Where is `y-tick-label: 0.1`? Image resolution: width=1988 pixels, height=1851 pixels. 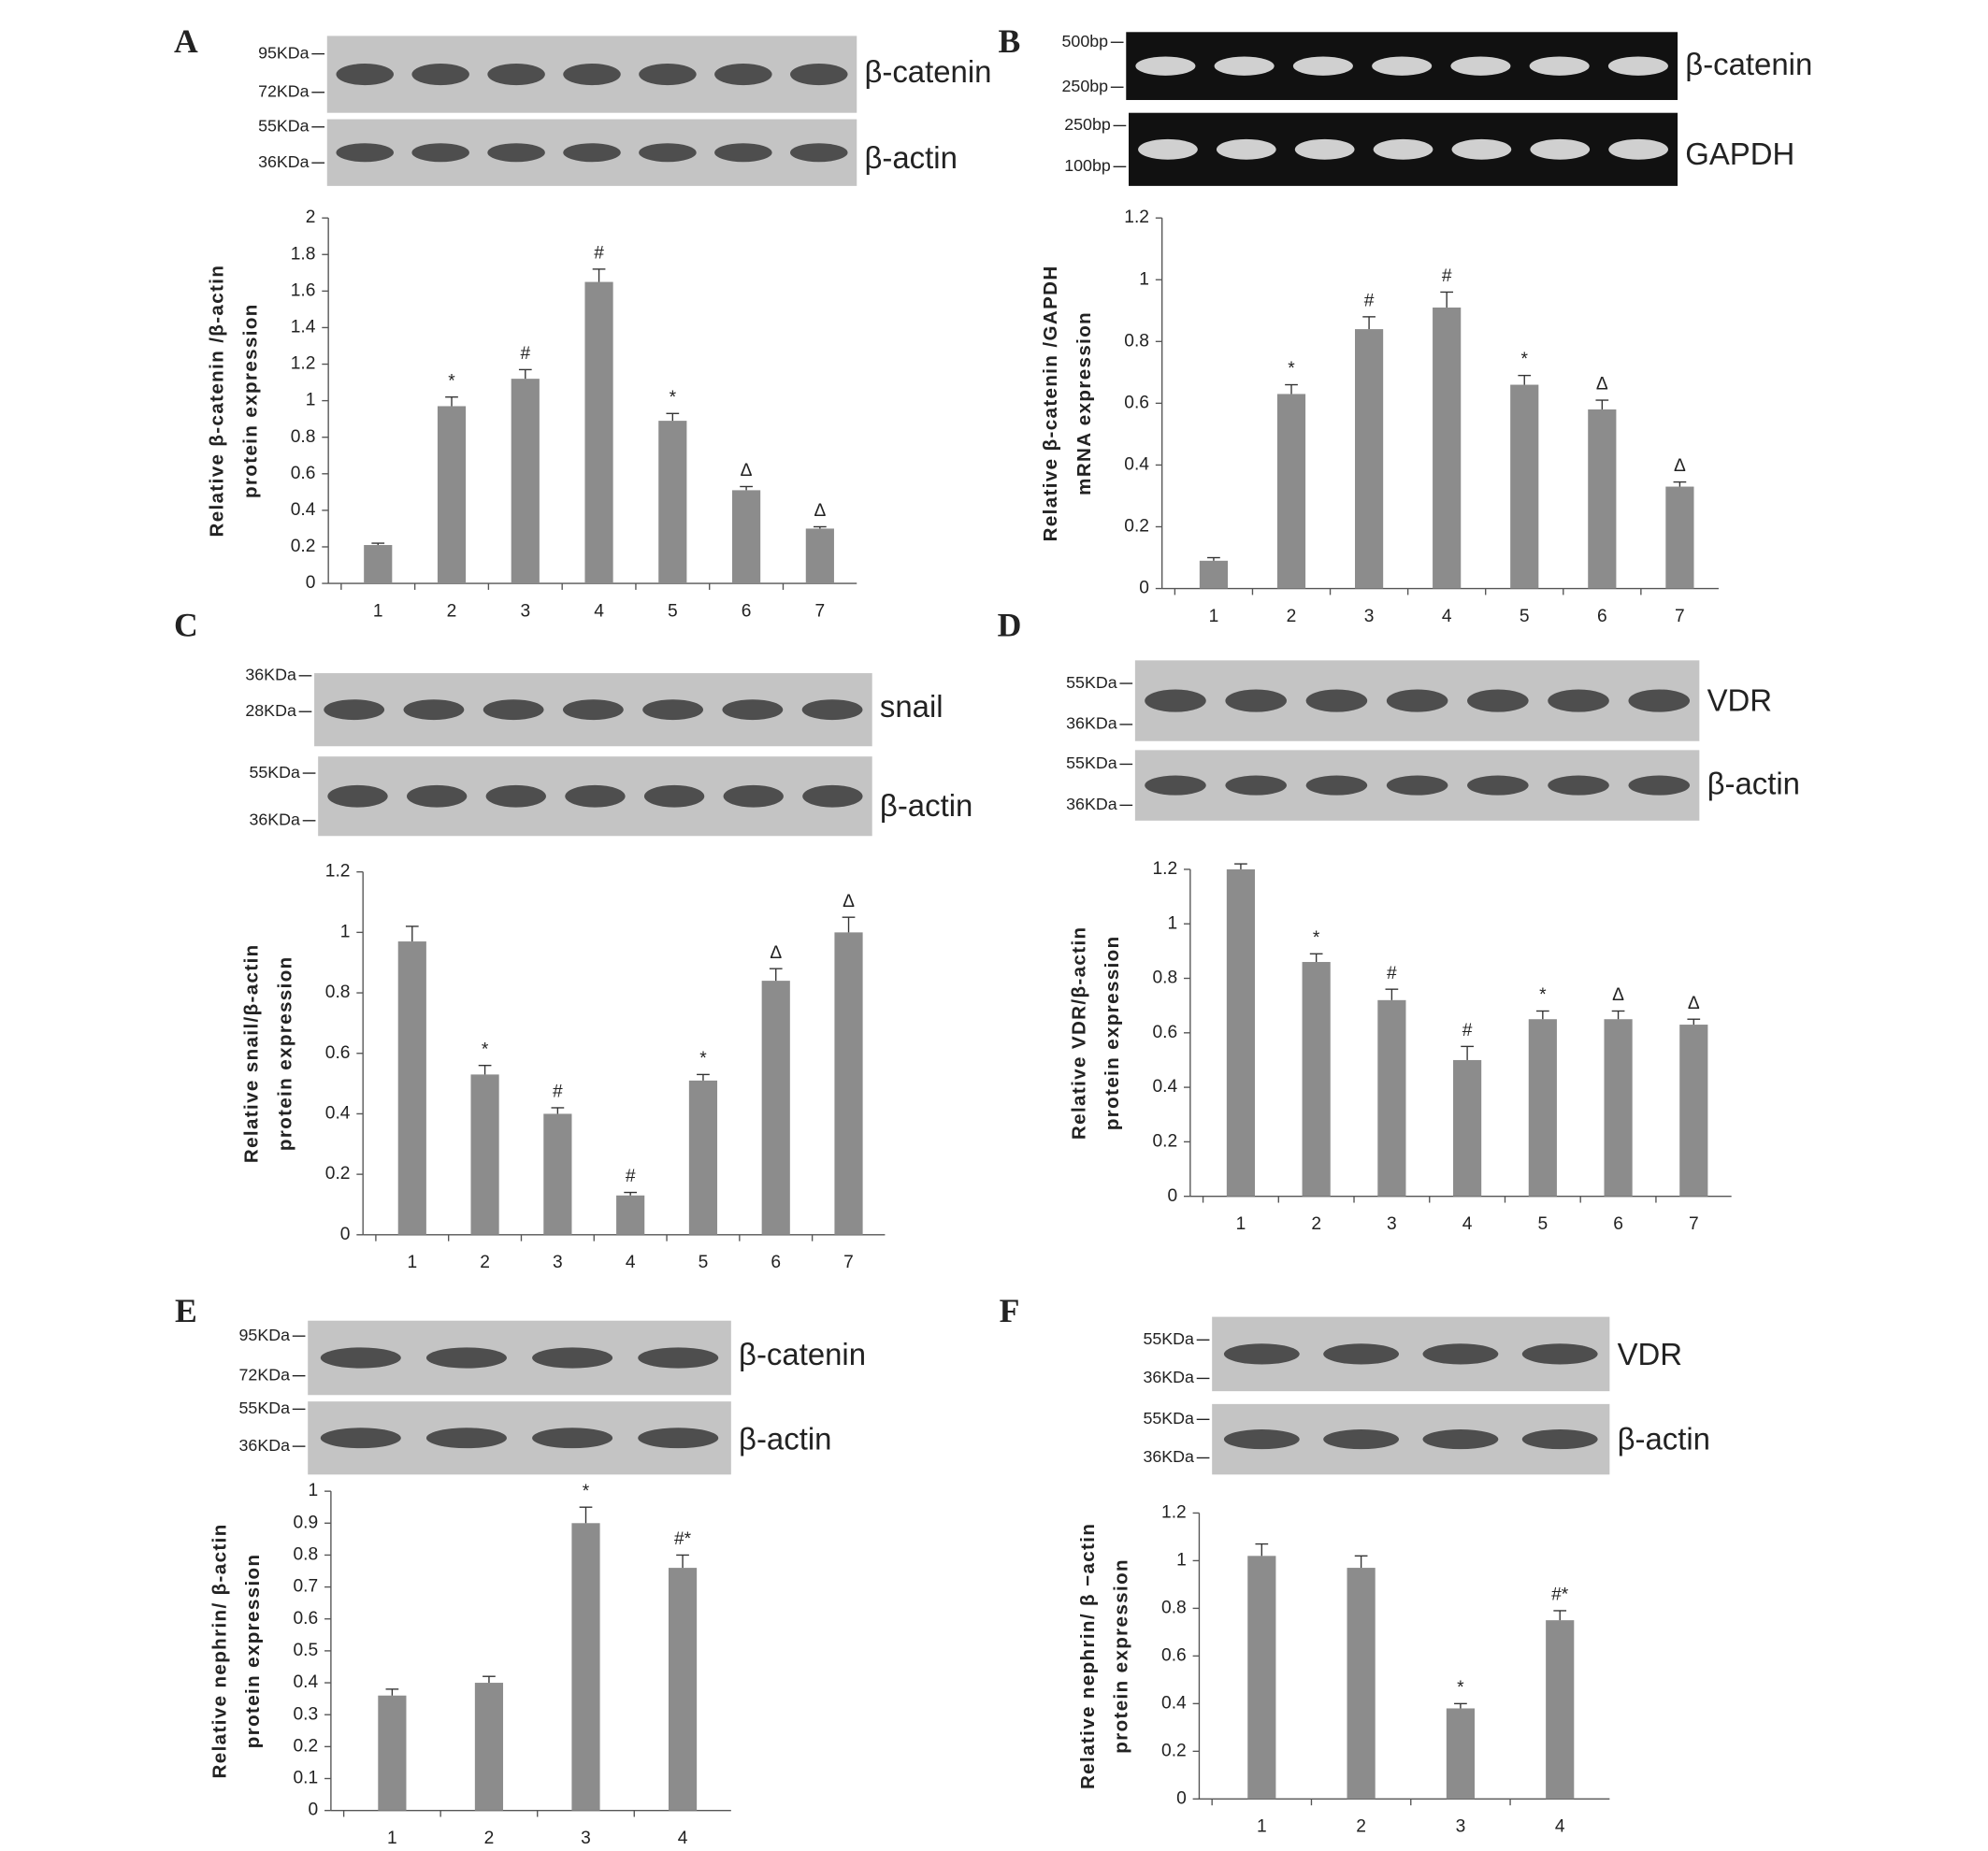 y-tick-label: 0.1 is located at coordinates (305, 1778).